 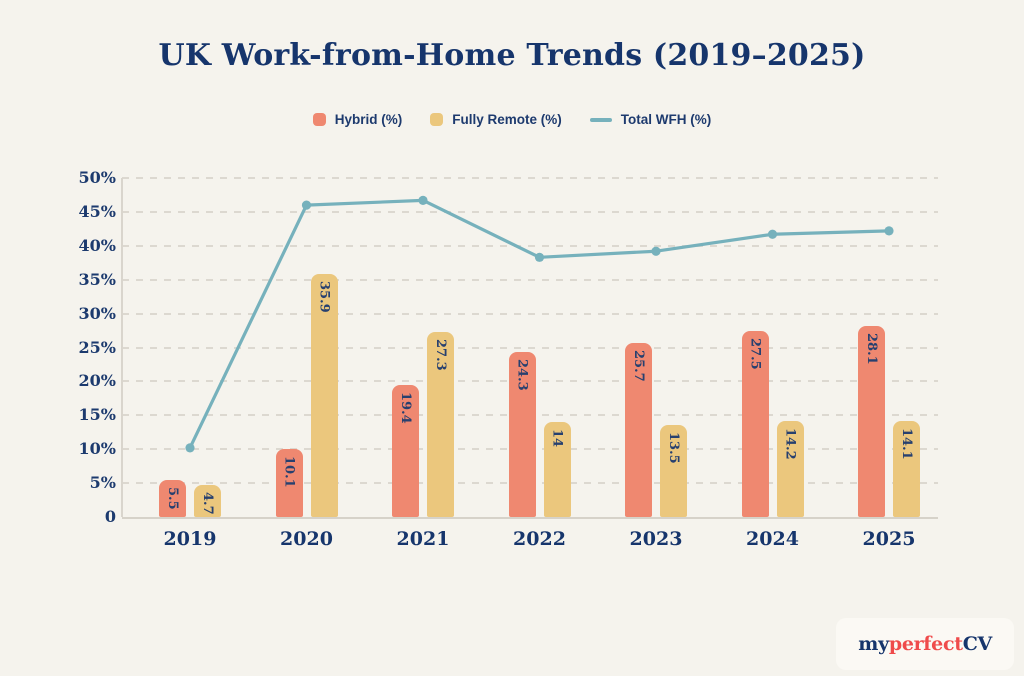 I want to click on chart-title: UK Work-from-Home Trends (2019–2025), so click(x=512, y=55).